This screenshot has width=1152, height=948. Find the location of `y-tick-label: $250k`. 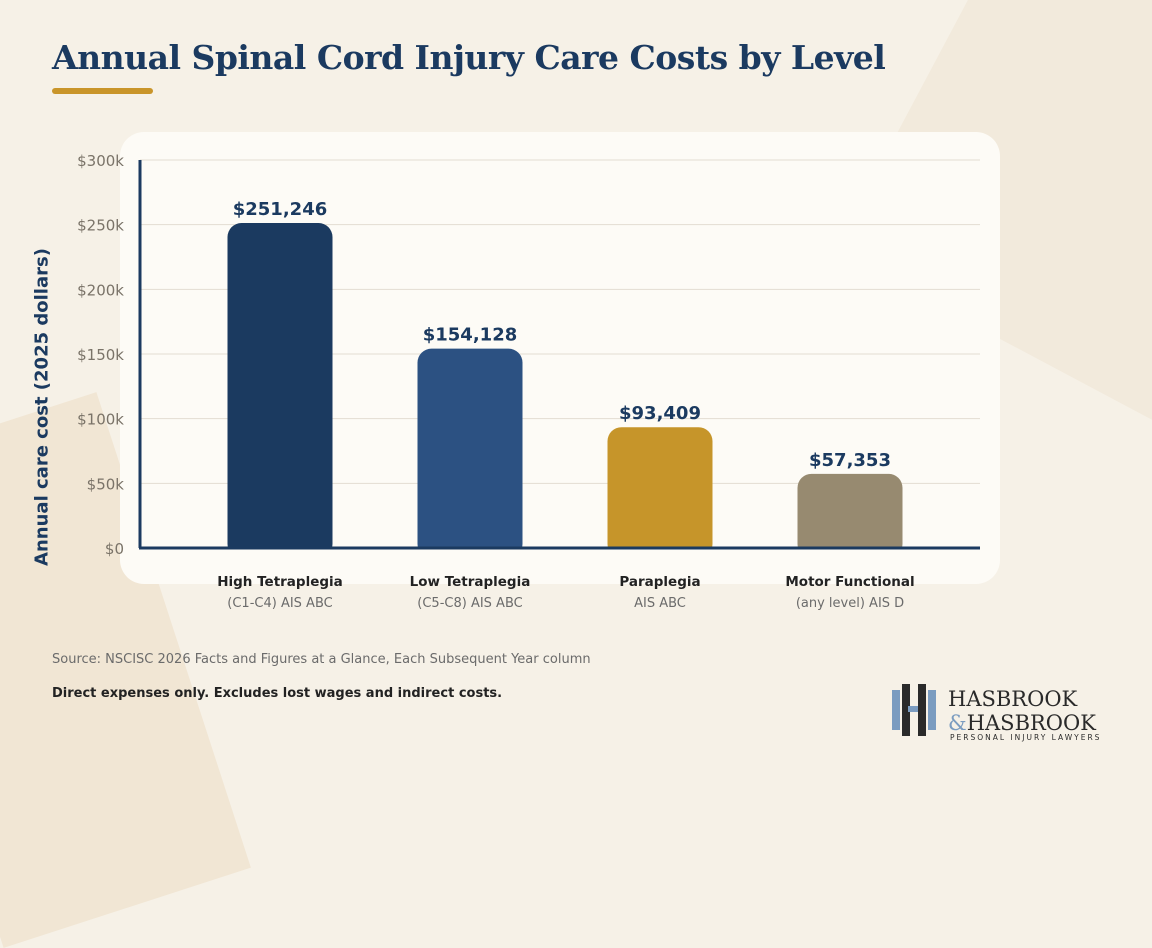

y-tick-label: $250k is located at coordinates (100, 226).